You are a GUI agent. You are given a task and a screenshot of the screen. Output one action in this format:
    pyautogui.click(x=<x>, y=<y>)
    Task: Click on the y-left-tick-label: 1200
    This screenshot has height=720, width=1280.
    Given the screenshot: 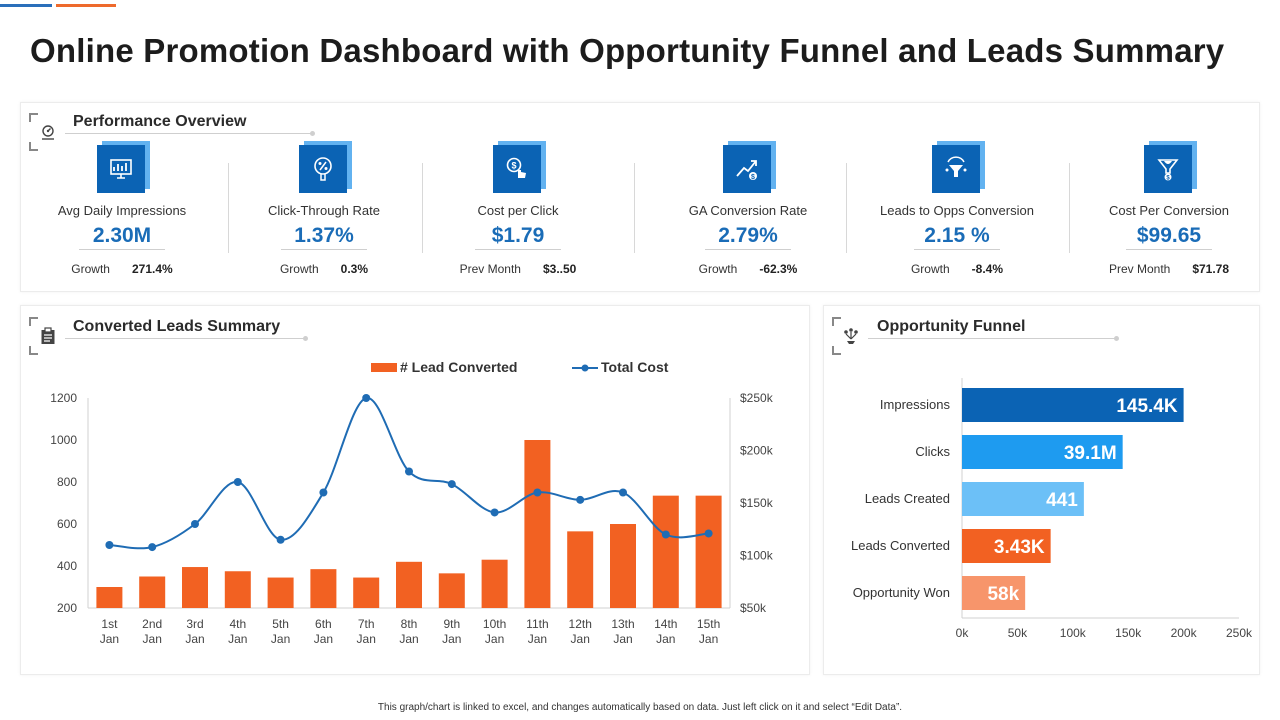 What is the action you would take?
    pyautogui.click(x=63, y=398)
    